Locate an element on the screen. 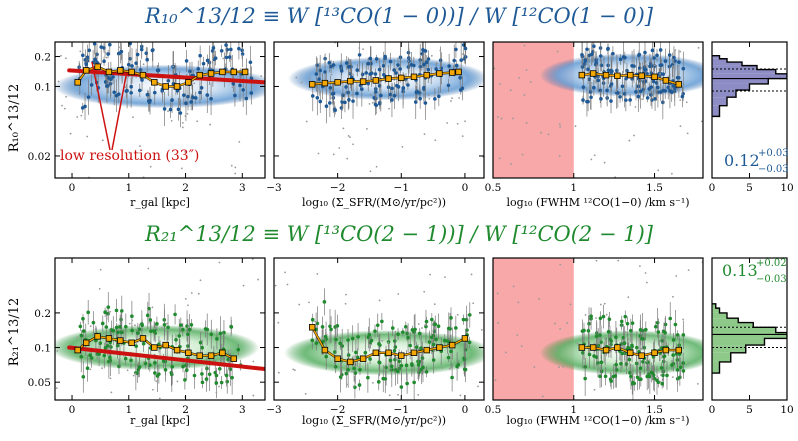  stat-bottom-up: +0.02 is located at coordinates (771, 263).